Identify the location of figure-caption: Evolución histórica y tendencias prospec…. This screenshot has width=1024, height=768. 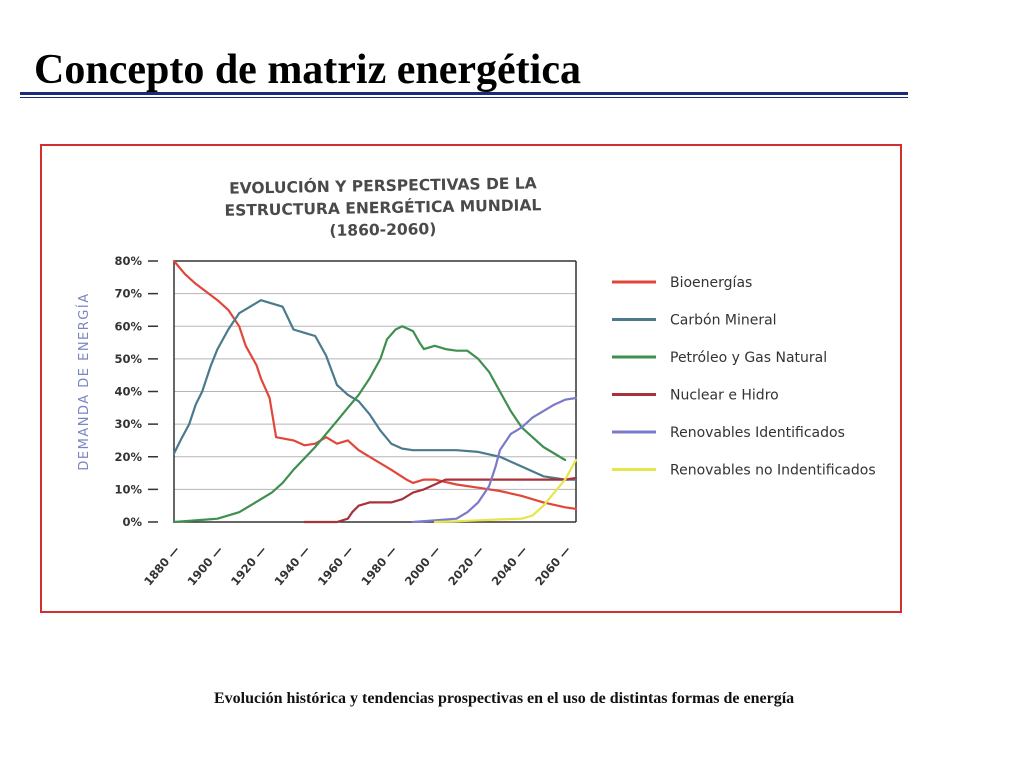
(504, 698).